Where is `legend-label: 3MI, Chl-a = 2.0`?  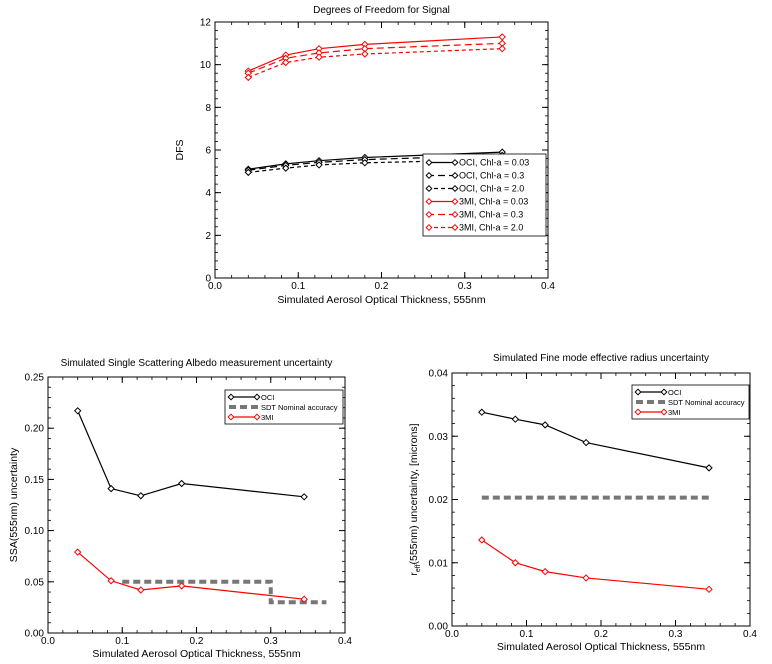
legend-label: 3MI, Chl-a = 2.0 is located at coordinates (491, 228).